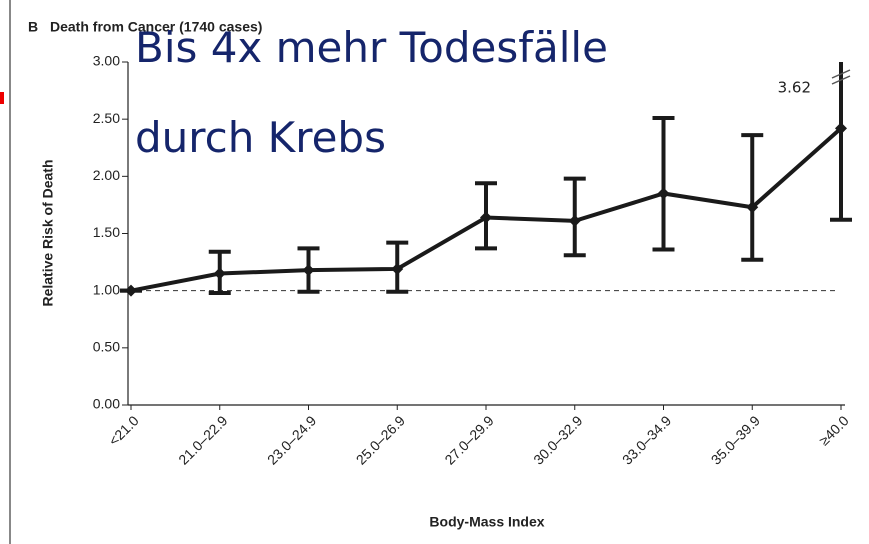 The height and width of the screenshot is (544, 869). Describe the element at coordinates (486, 522) in the screenshot. I see `x-axis-label: Body-Mass Index` at that location.